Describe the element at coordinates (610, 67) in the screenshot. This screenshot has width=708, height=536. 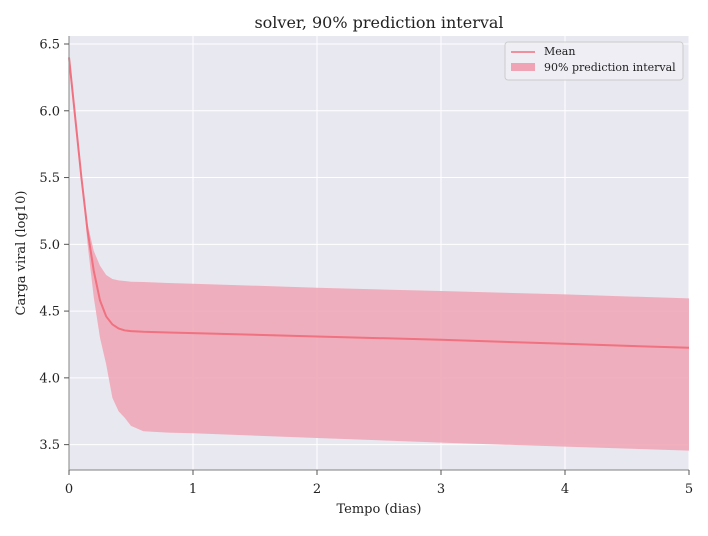
I see `legend-interval-label: 90% prediction interval` at that location.